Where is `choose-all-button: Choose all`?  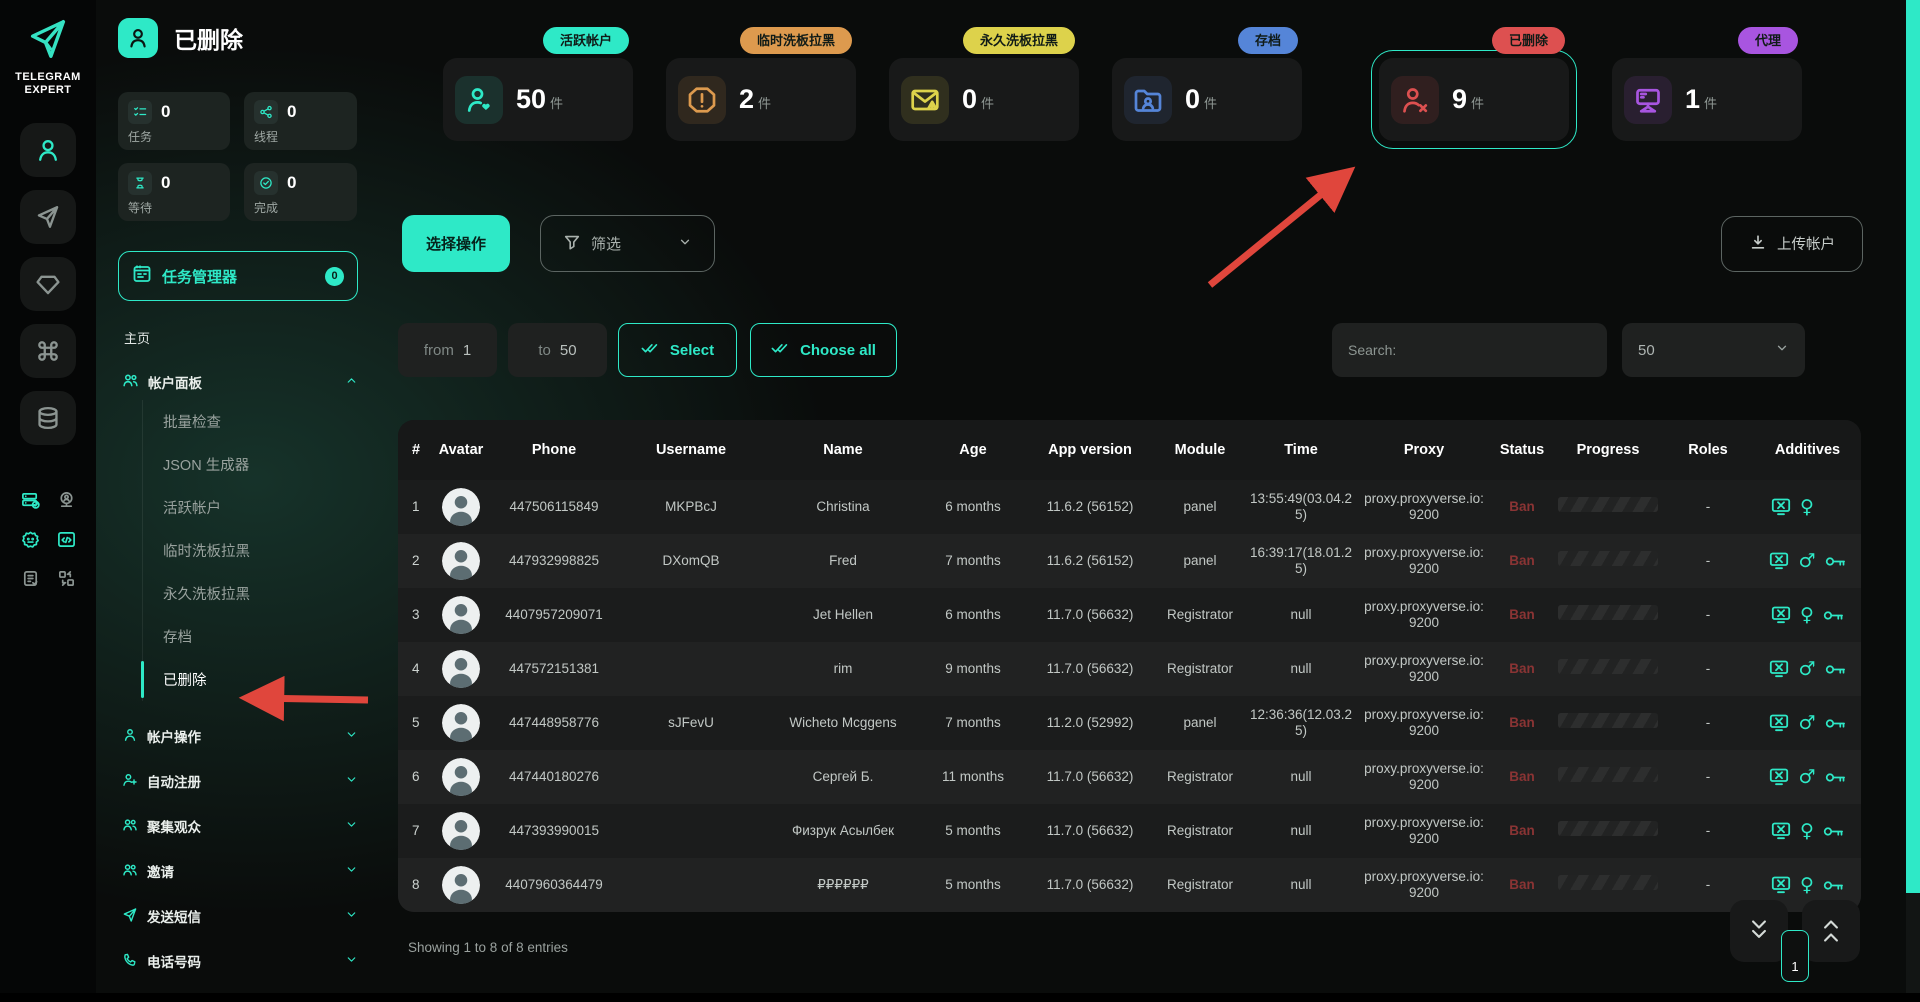 choose-all-button: Choose all is located at coordinates (823, 350).